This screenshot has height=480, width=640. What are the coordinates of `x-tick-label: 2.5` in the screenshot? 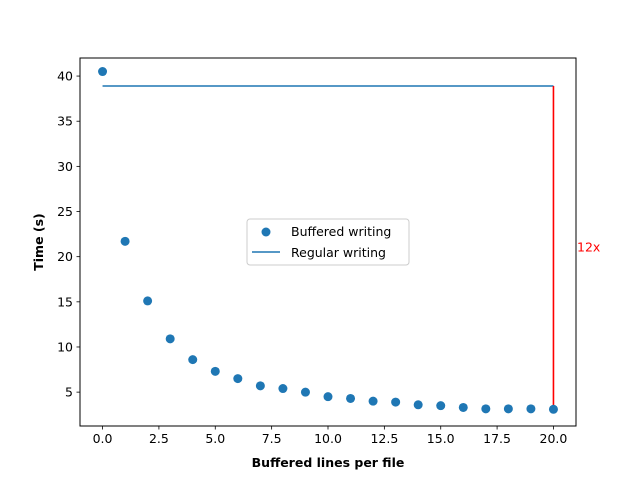 It's located at (159, 438).